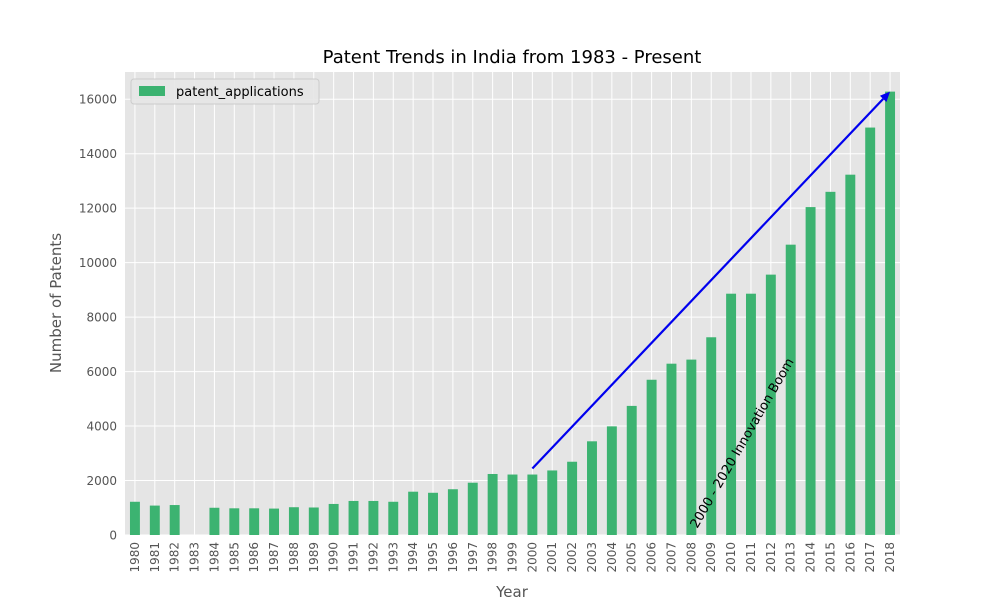 The height and width of the screenshot is (600, 1000). I want to click on x-tick-label: 2008, so click(691, 557).